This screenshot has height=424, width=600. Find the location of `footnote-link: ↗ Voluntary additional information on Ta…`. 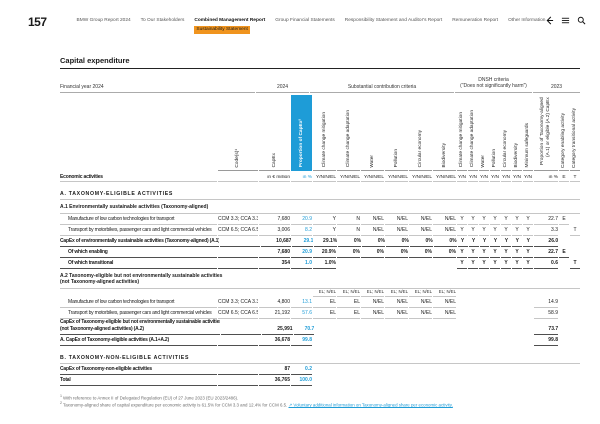

footnote-link: ↗ Voluntary additional information on Ta… is located at coordinates (370, 405).